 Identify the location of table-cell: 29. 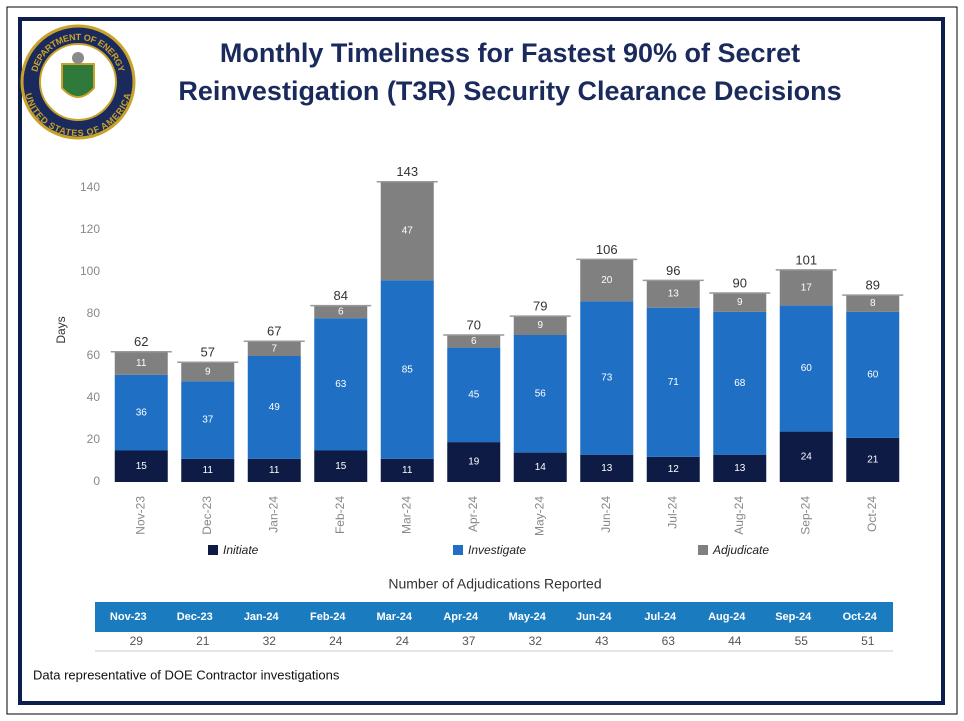
(137, 641).